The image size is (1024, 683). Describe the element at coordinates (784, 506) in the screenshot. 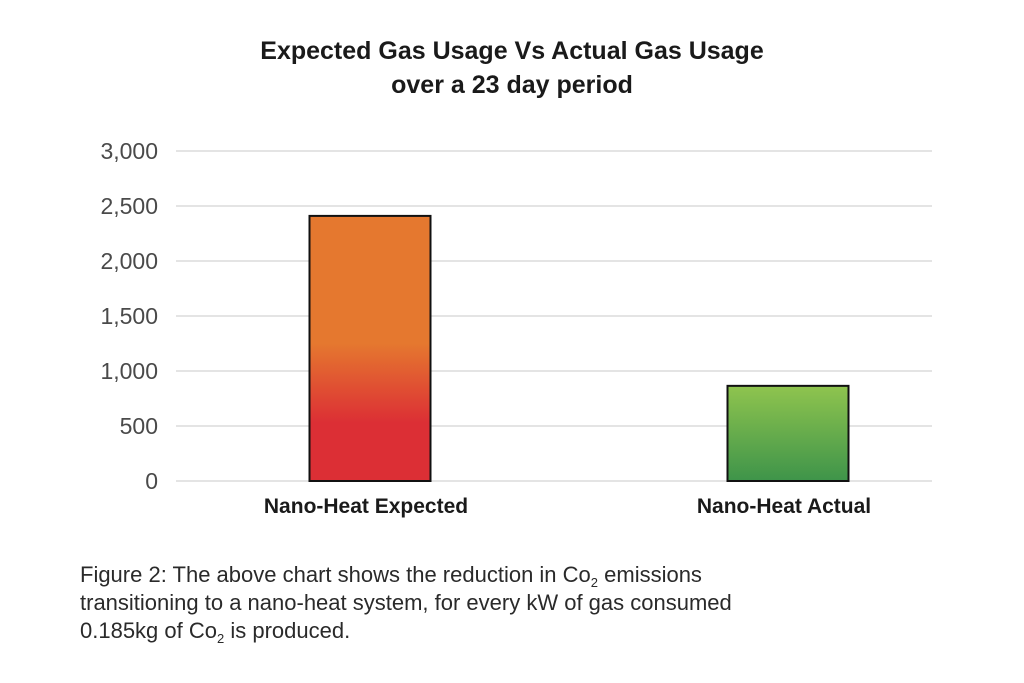

I see `x-tick-label: Nano-Heat Actual` at that location.